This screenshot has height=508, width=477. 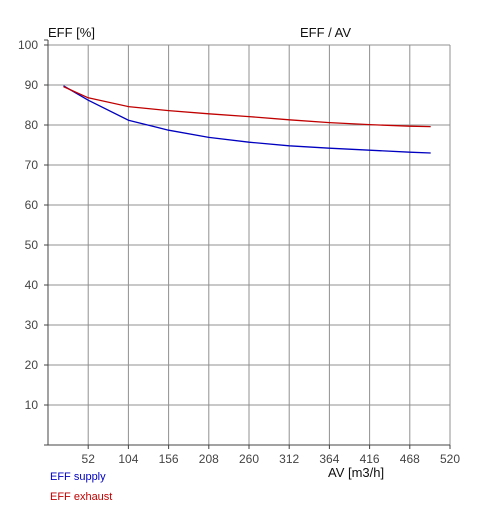 What do you see at coordinates (410, 459) in the screenshot?
I see `x-tick-label: 468` at bounding box center [410, 459].